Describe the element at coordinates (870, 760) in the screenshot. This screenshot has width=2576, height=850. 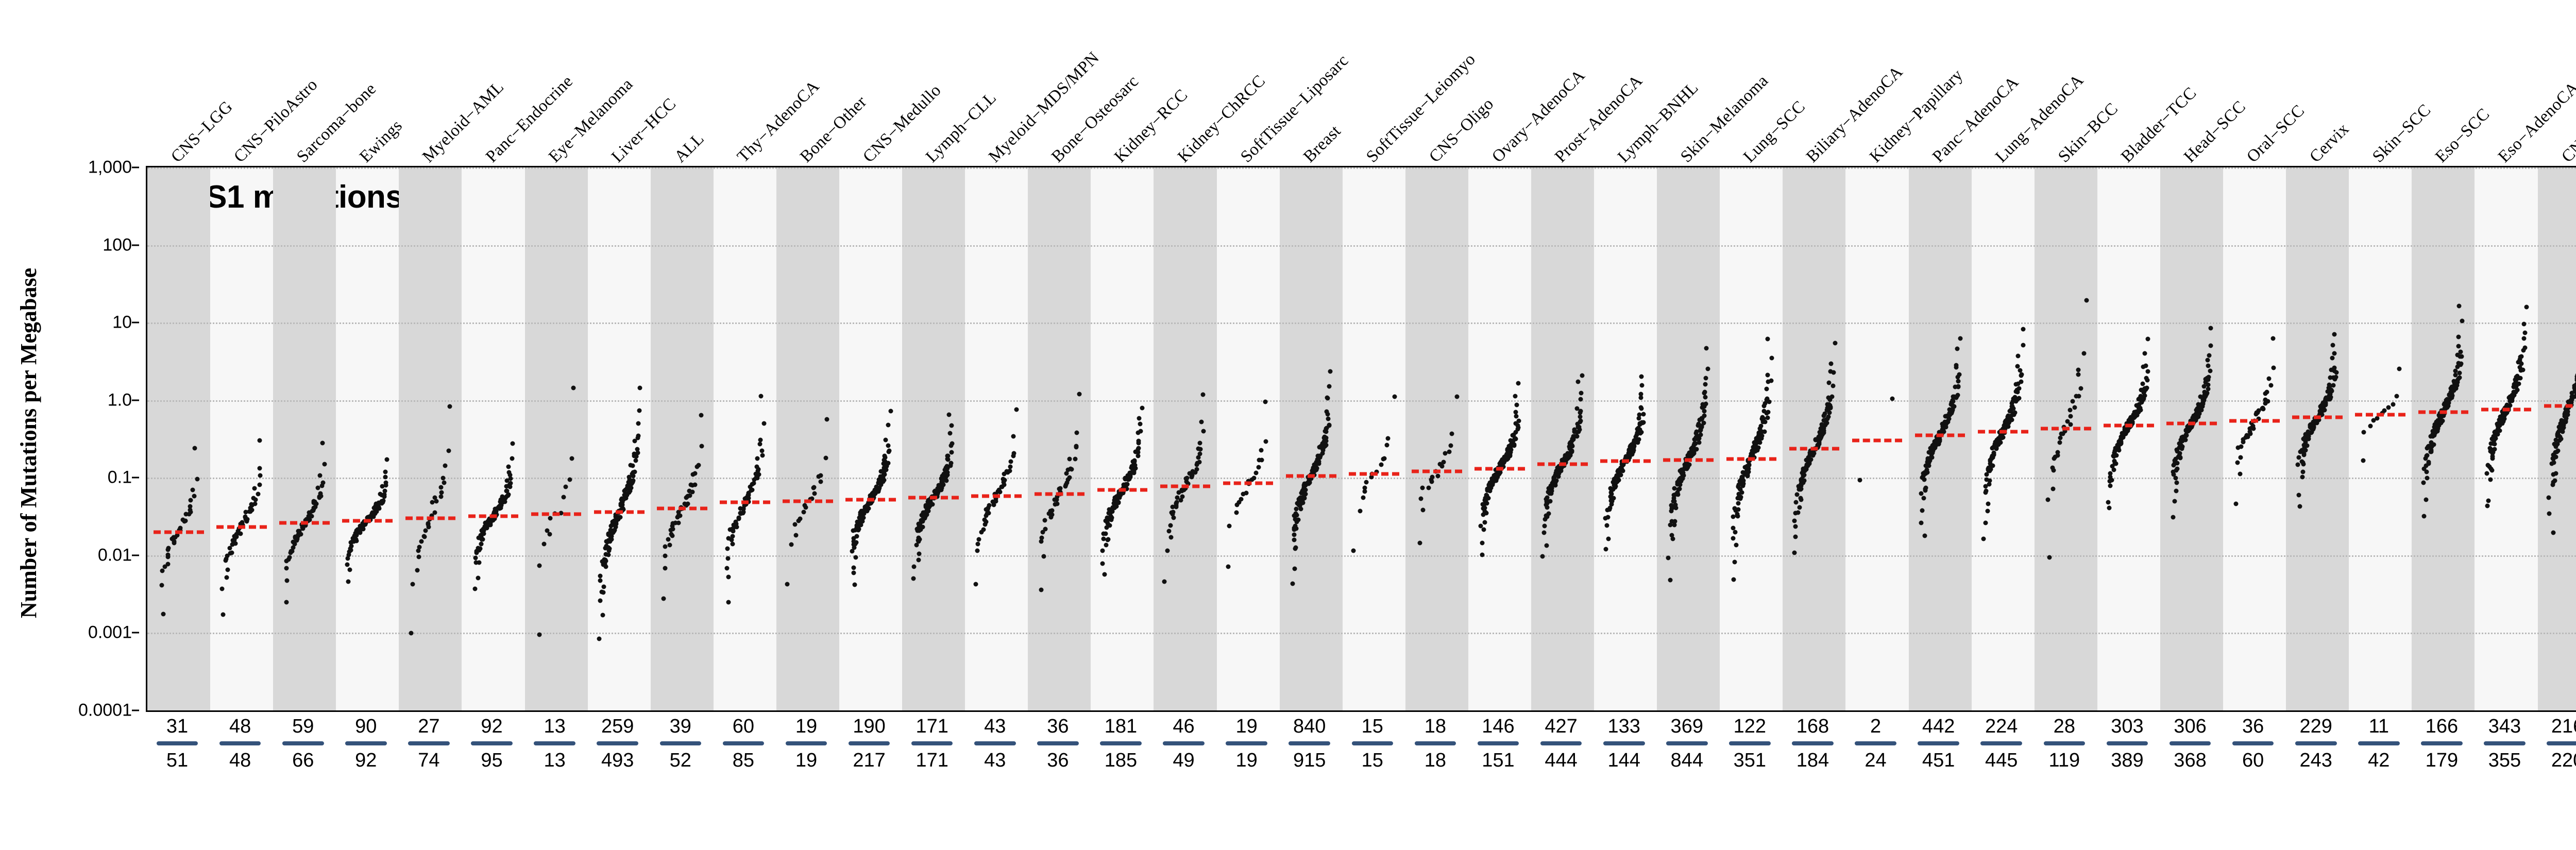
I see `total-samples: 217` at that location.